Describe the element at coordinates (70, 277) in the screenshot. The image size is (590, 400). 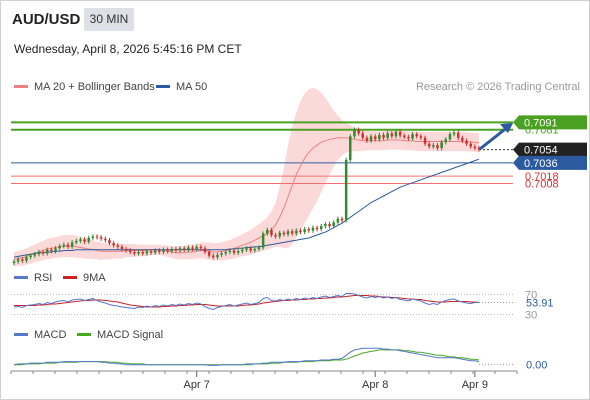
I see `legend-swatch-9ma` at that location.